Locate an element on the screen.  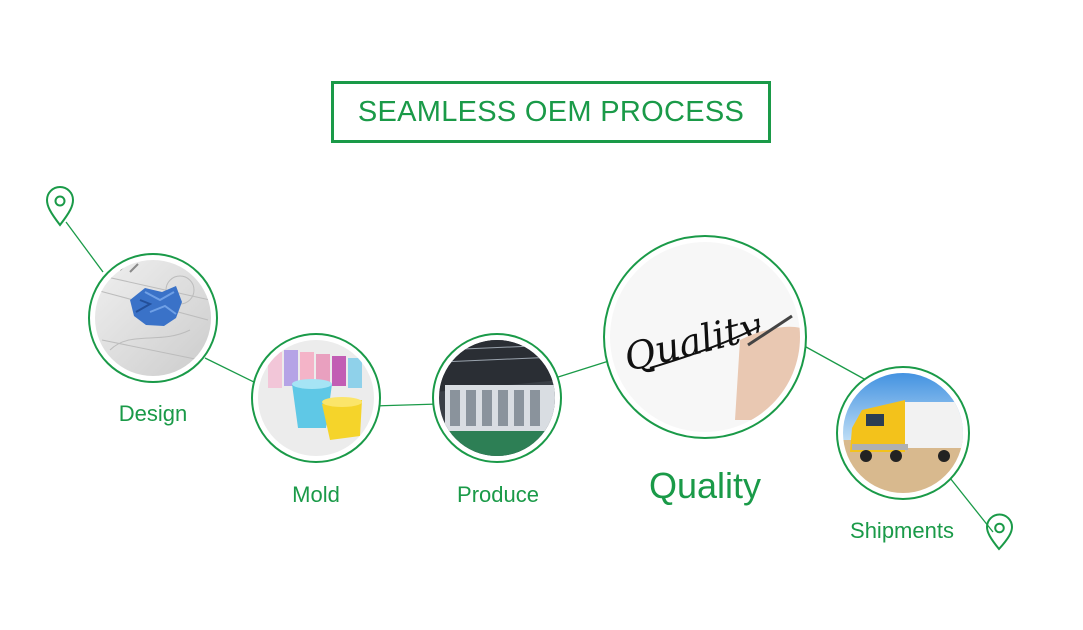
shipments-image is located at coordinates (903, 433).